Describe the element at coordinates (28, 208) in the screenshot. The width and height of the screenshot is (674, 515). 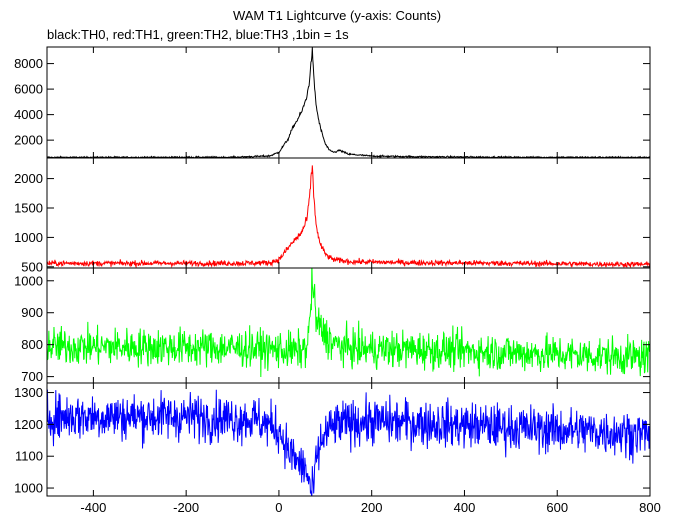
I see `y-tick-label: 1500` at that location.